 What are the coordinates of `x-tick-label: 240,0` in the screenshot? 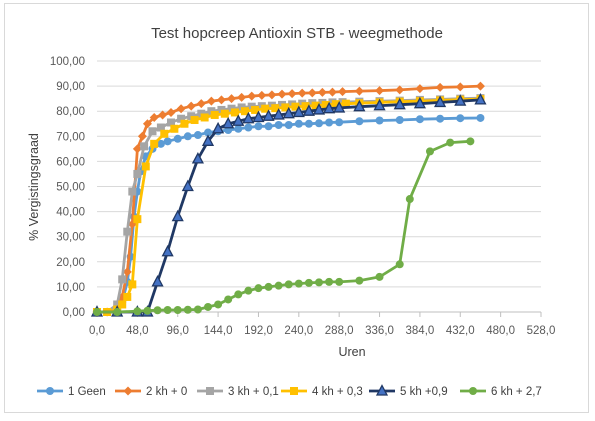 It's located at (298, 331).